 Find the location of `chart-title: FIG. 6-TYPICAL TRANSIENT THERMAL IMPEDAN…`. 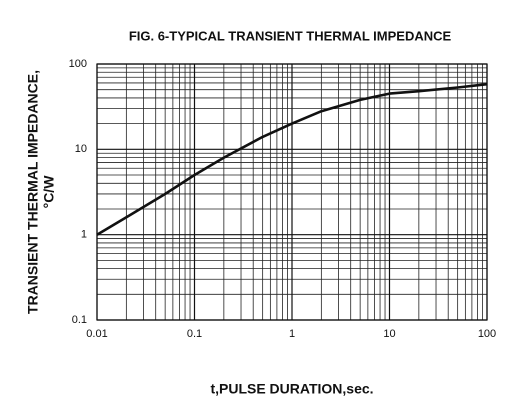

chart-title: FIG. 6-TYPICAL TRANSIENT THERMAL IMPEDAN… is located at coordinates (290, 35).